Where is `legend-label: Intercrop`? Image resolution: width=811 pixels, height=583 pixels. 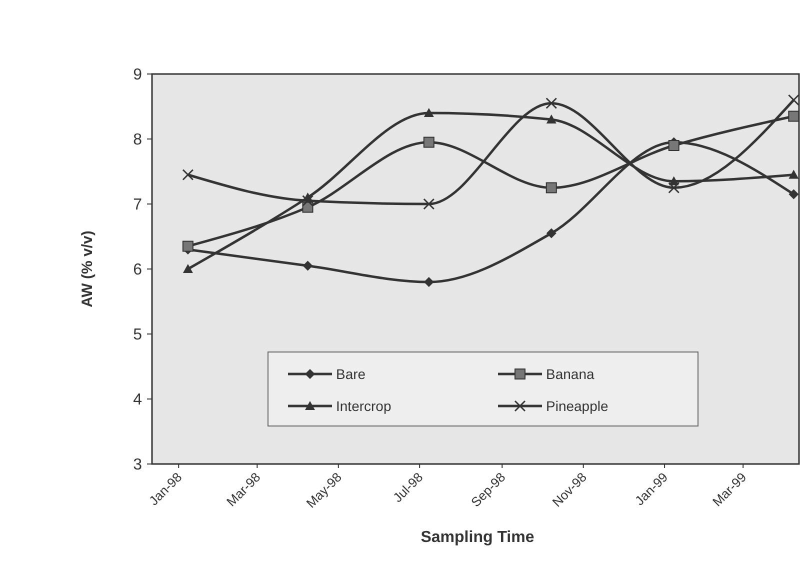
legend-label: Intercrop is located at coordinates (364, 406).